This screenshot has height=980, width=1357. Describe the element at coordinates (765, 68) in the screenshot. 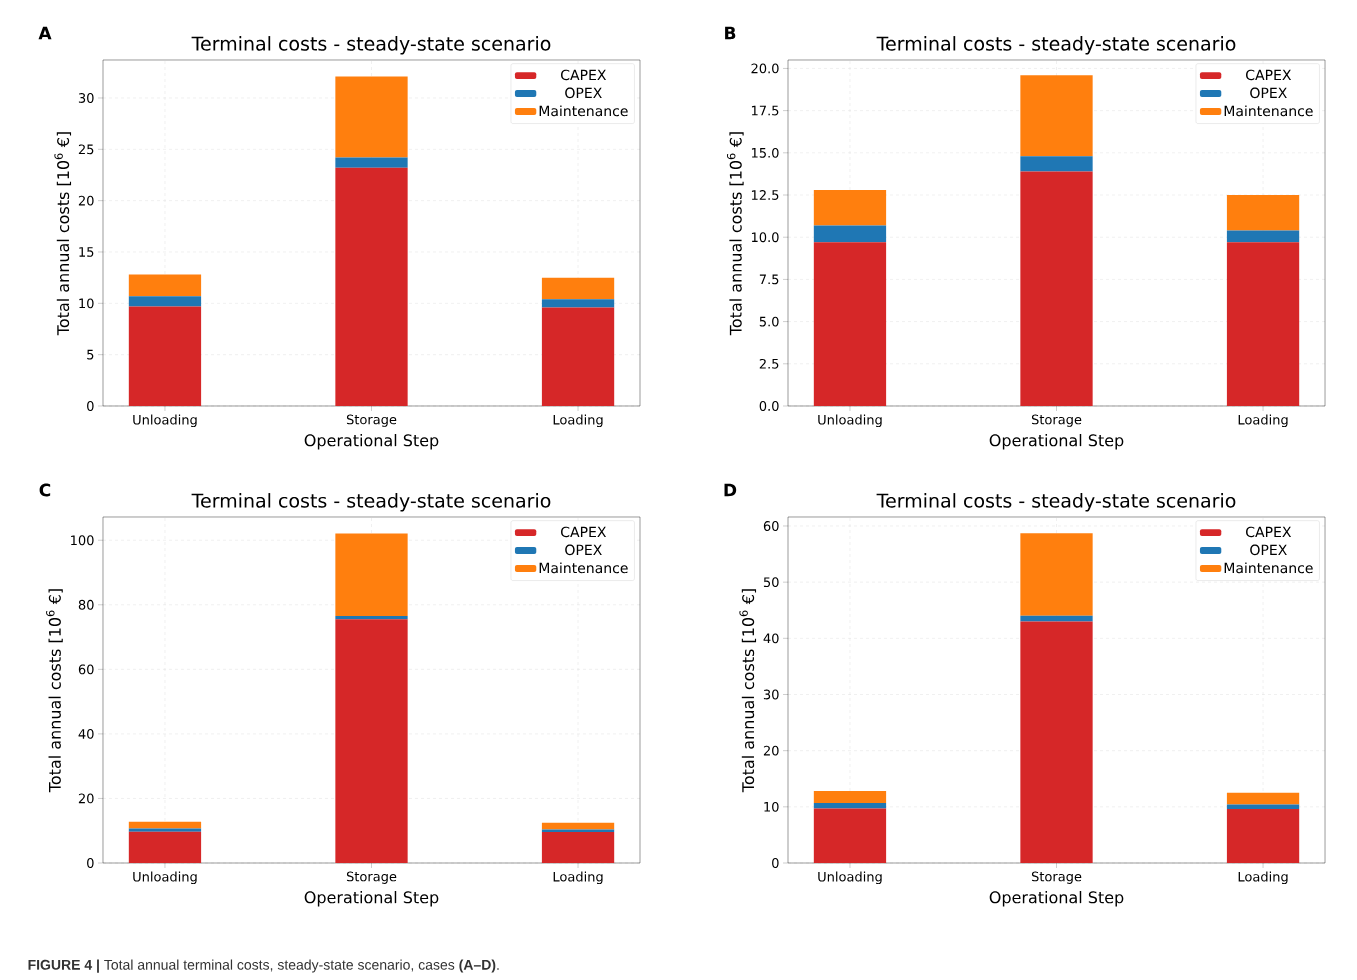

I see `y-tick-label: 20.0` at that location.